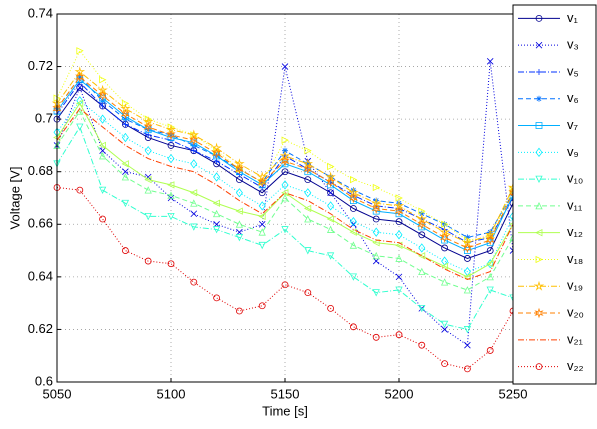 The image size is (597, 429). I want to click on legend-label: v₁₂, so click(575, 231).